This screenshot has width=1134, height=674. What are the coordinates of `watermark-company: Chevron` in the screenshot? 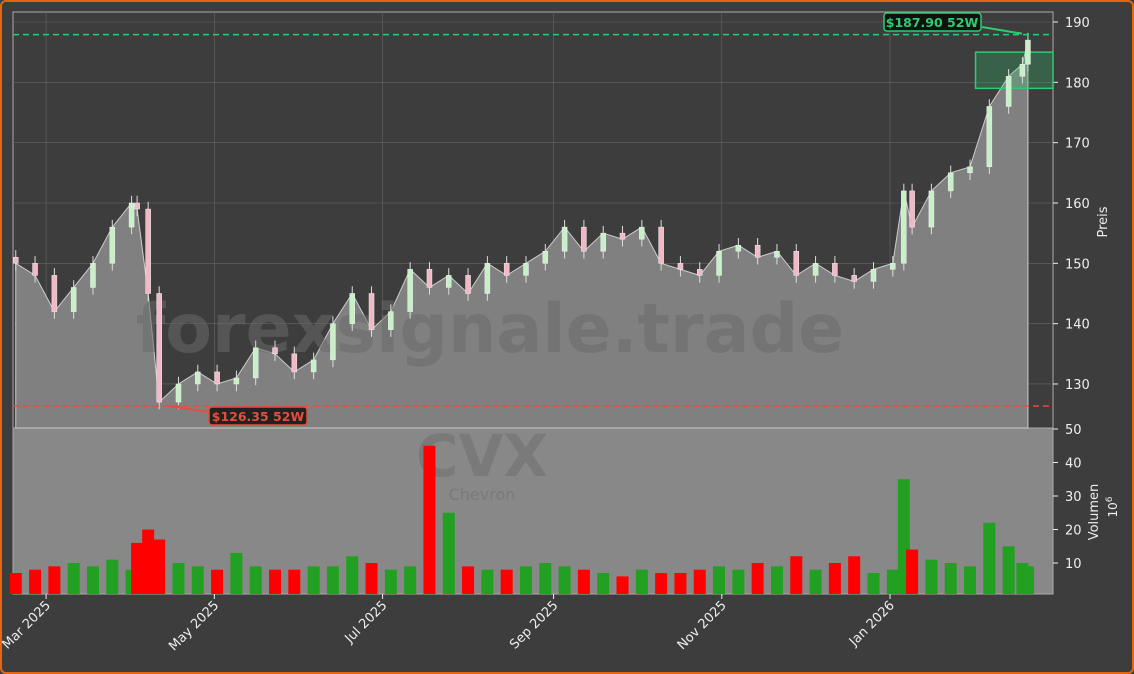 It's located at (482, 494).